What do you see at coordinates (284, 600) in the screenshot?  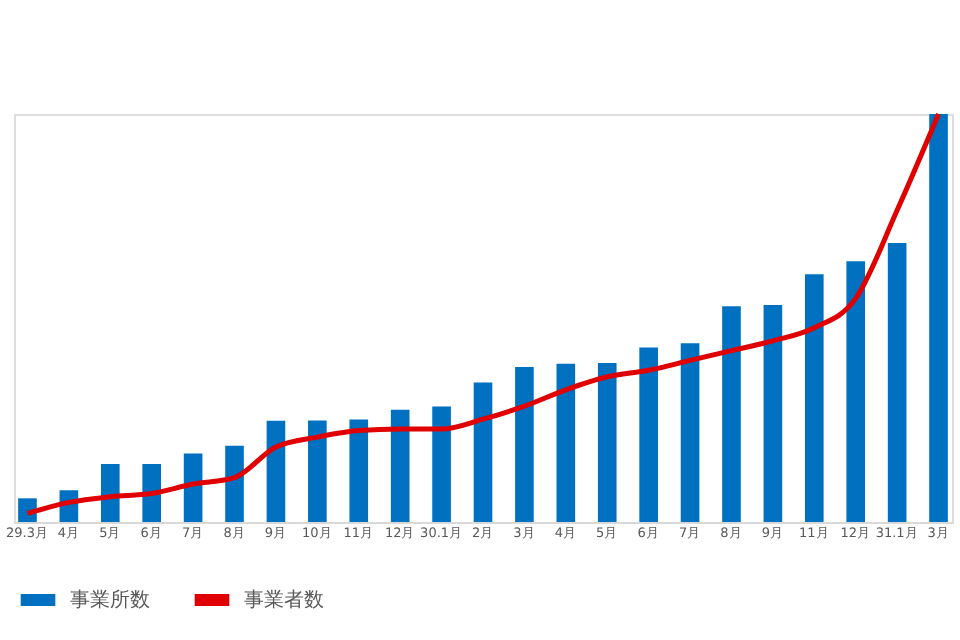 I see `legend-label: 事業者数` at bounding box center [284, 600].